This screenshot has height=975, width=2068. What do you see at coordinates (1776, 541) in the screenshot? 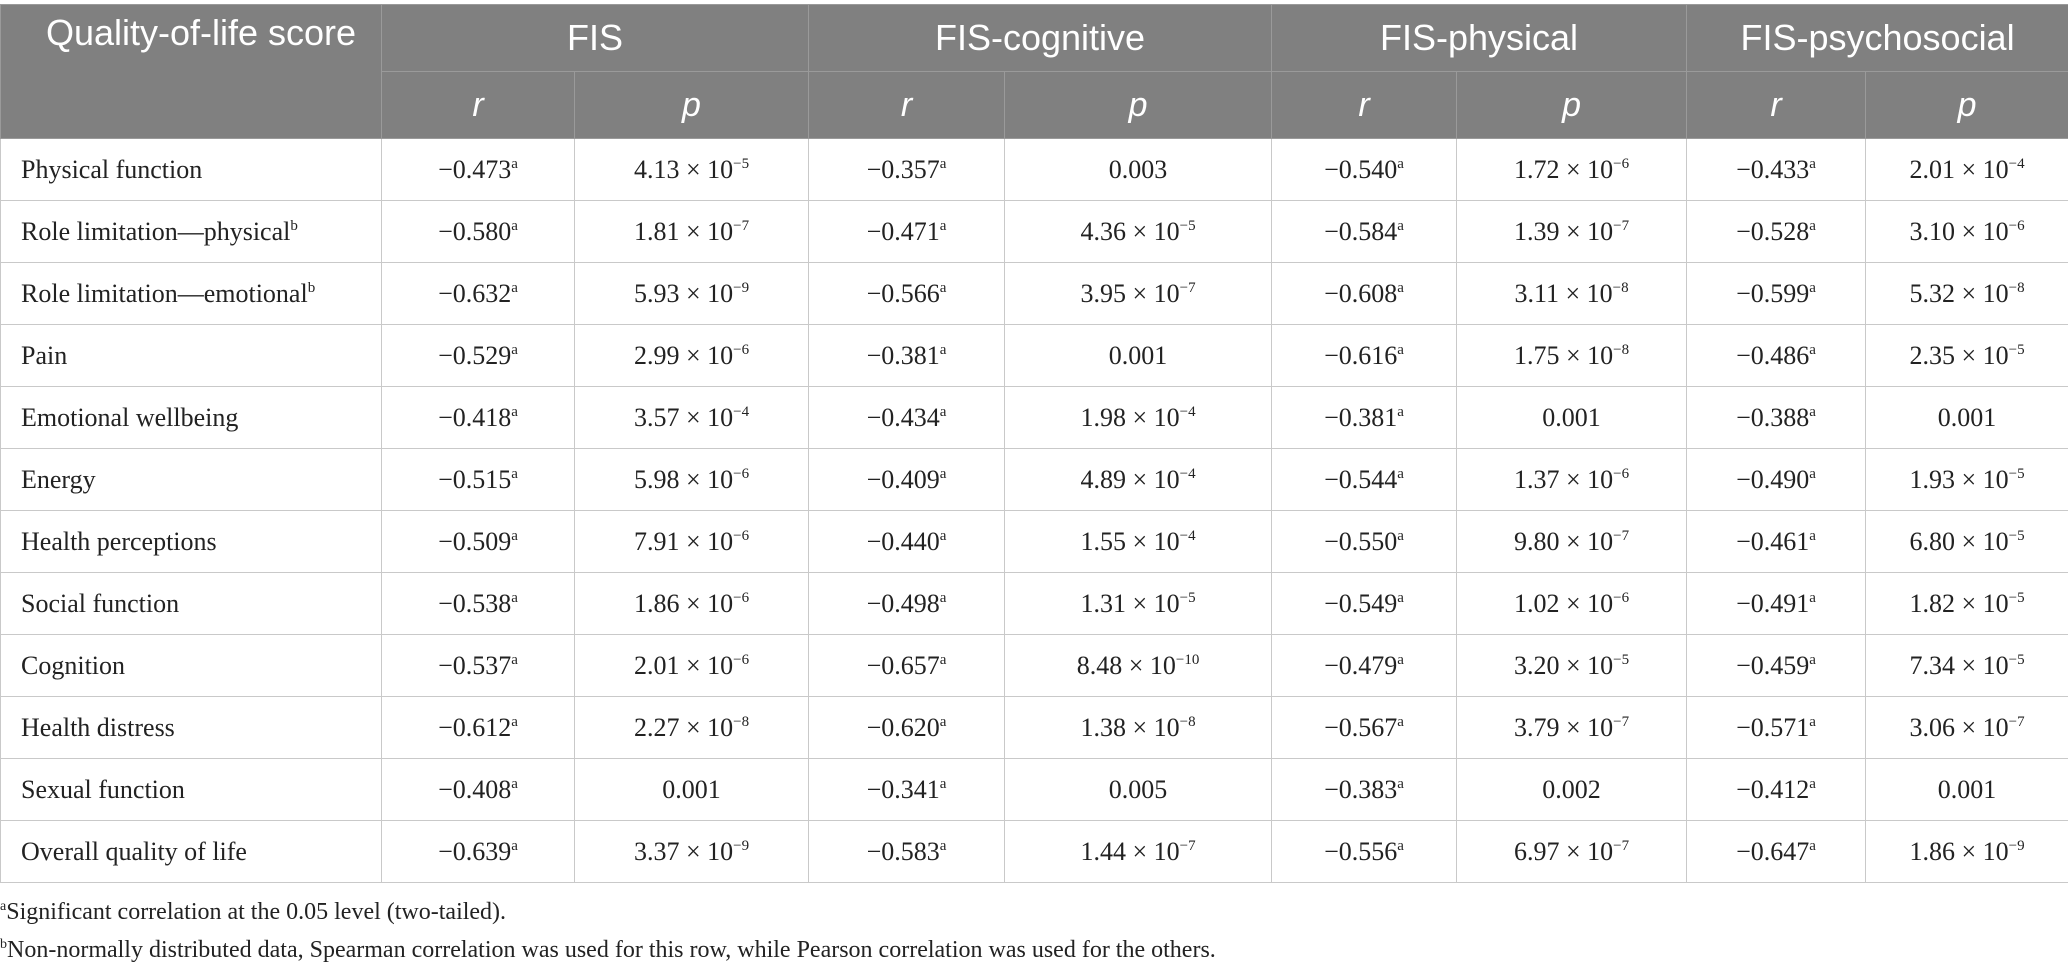
I see `r-value-cell: −0.461a` at bounding box center [1776, 541].